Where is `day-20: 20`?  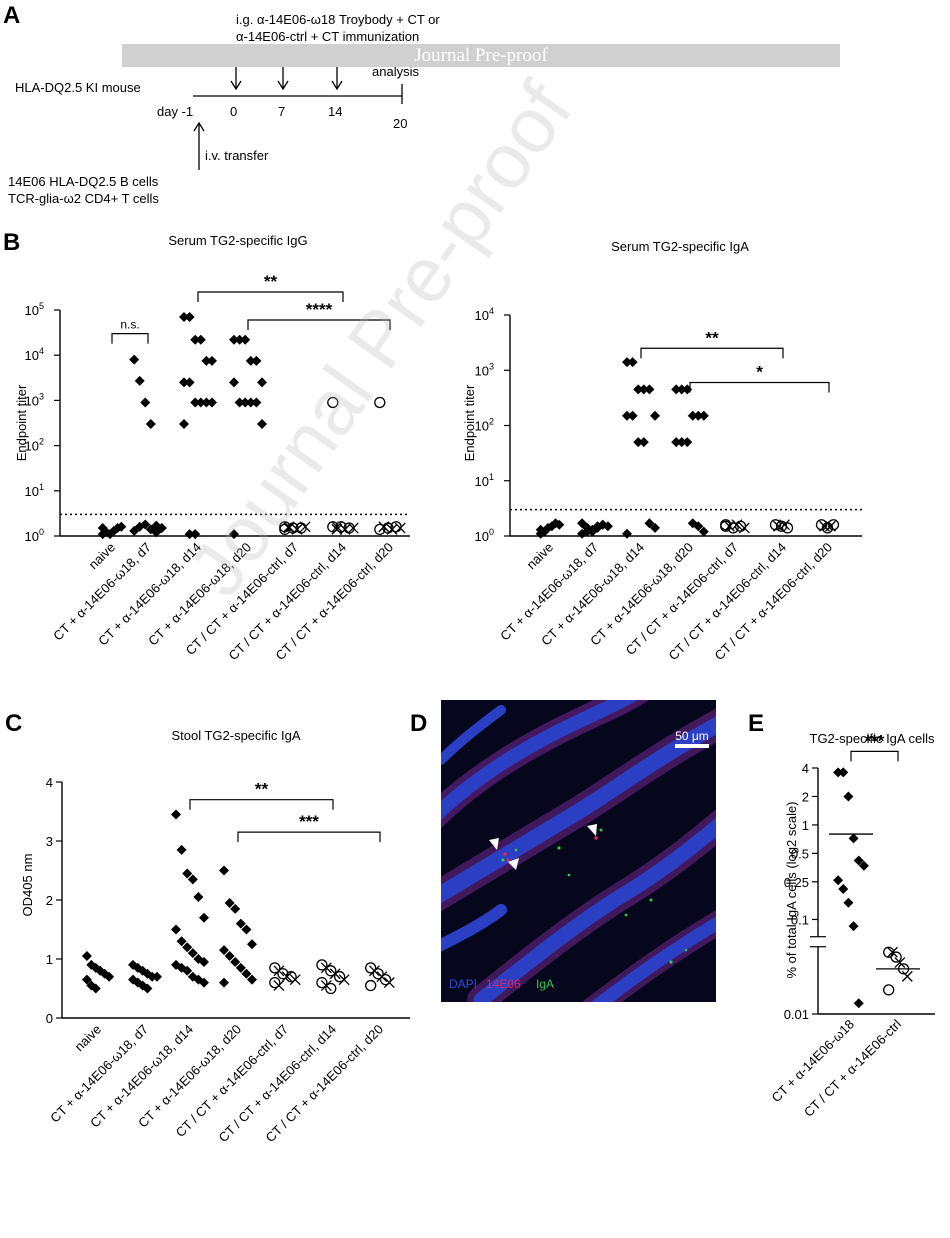 day-20: 20 is located at coordinates (400, 123).